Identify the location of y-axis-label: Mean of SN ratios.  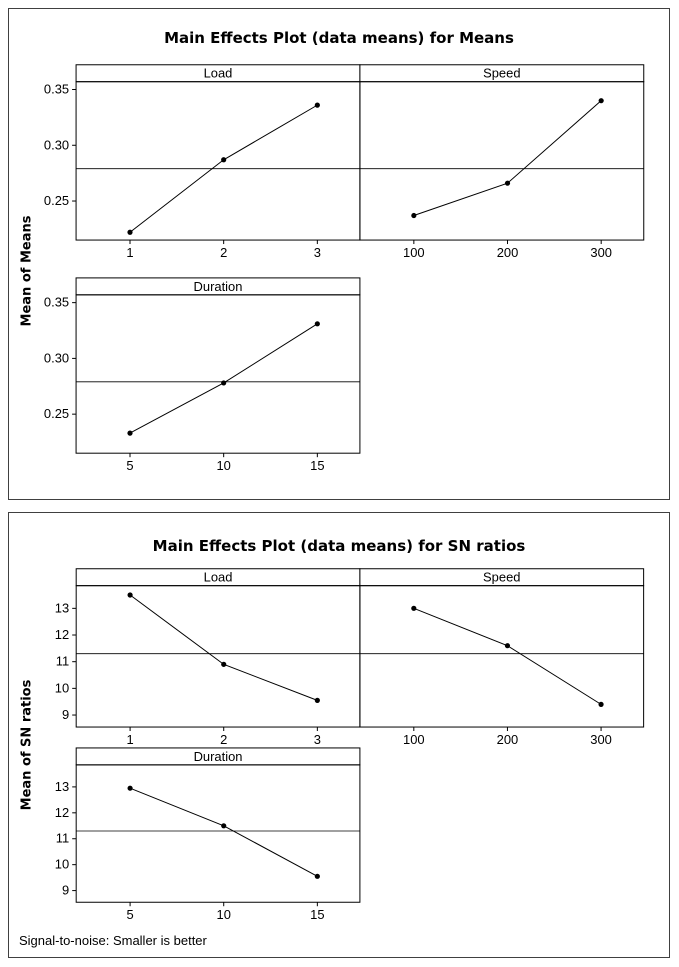
(27, 745).